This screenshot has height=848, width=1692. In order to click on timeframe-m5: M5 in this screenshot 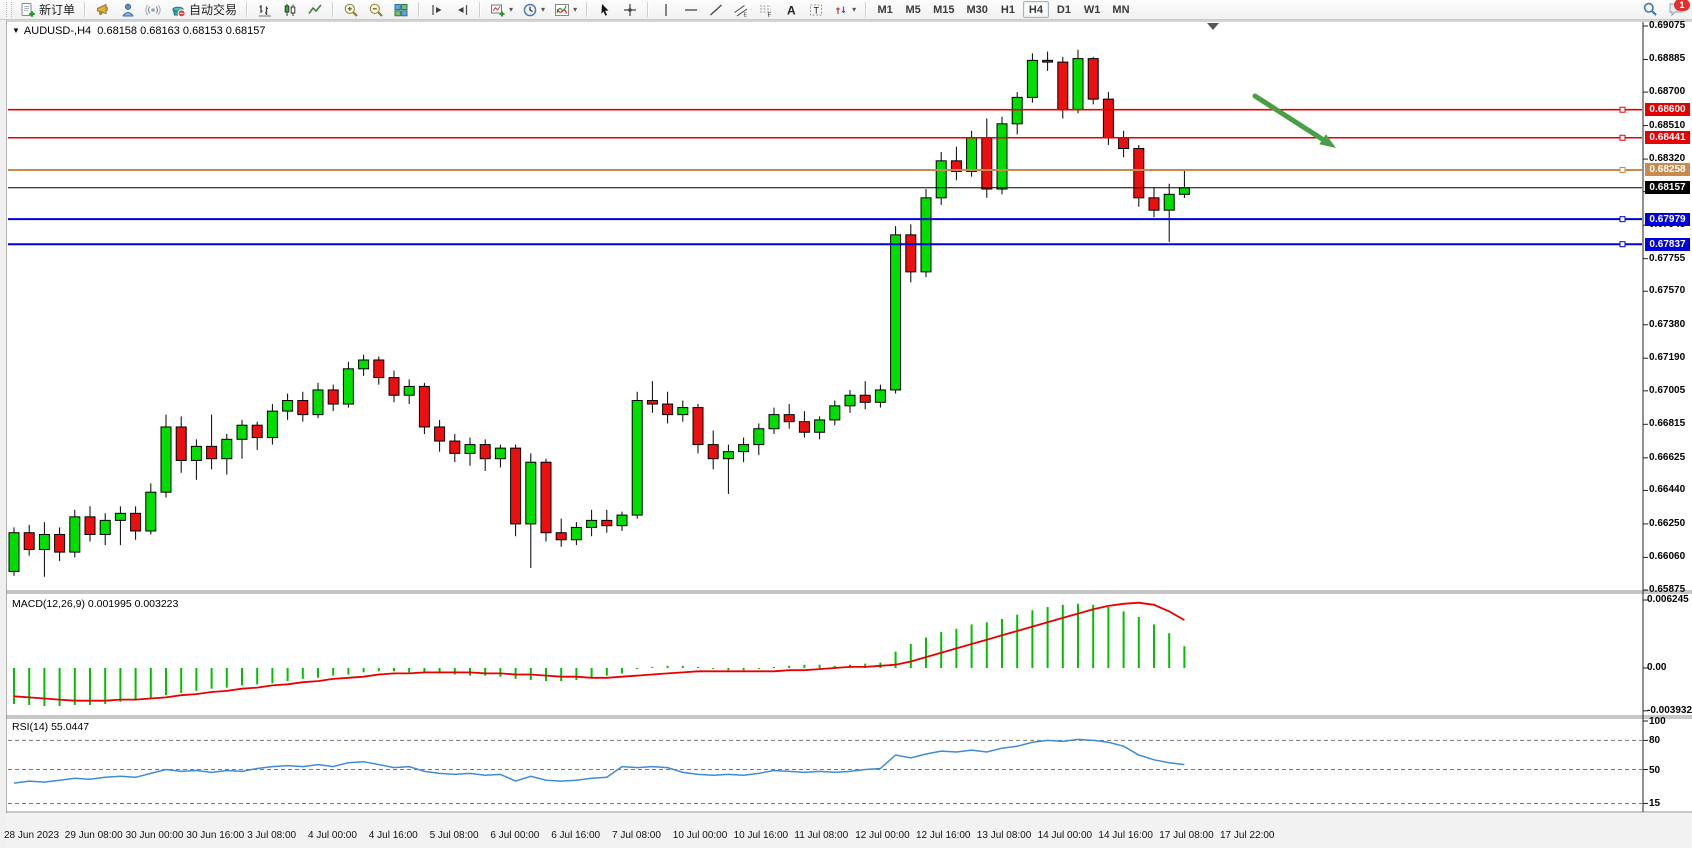, I will do `click(913, 9)`.